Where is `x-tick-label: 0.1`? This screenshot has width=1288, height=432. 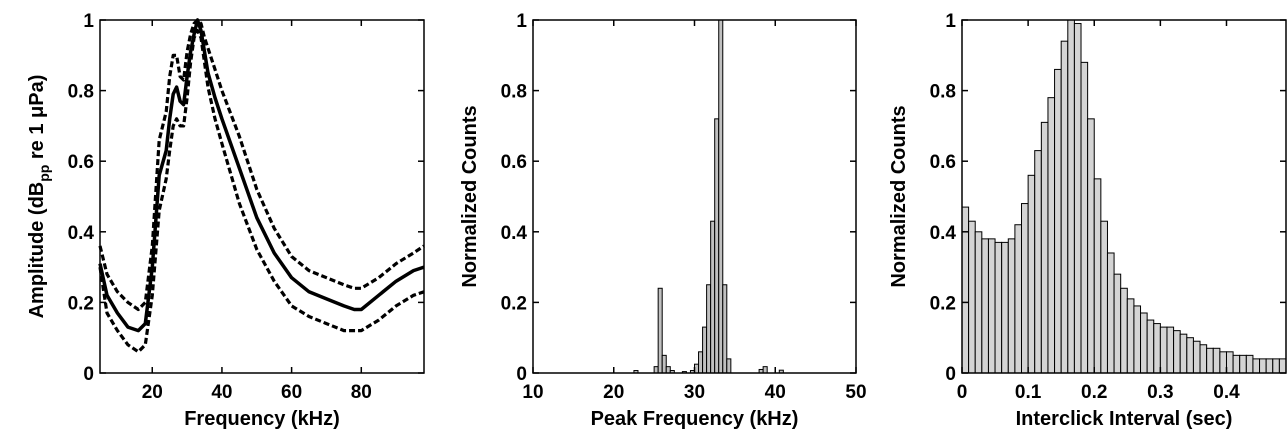
x-tick-label: 0.1 is located at coordinates (1028, 392).